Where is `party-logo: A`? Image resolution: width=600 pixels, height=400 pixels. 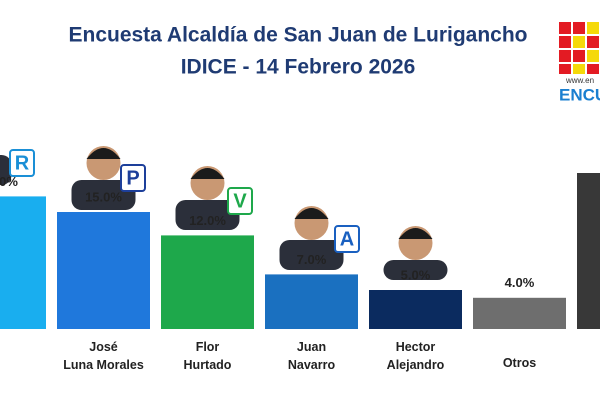
party-logo: A is located at coordinates (347, 239).